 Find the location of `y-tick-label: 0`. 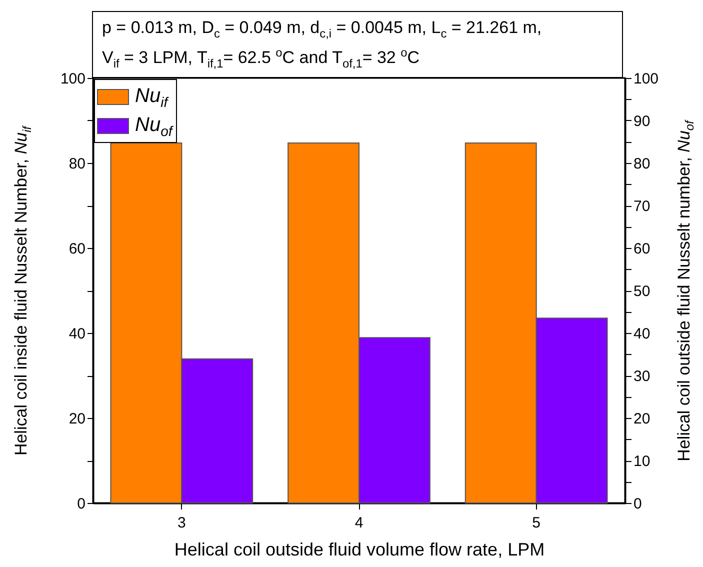

y-tick-label: 0 is located at coordinates (81, 504).